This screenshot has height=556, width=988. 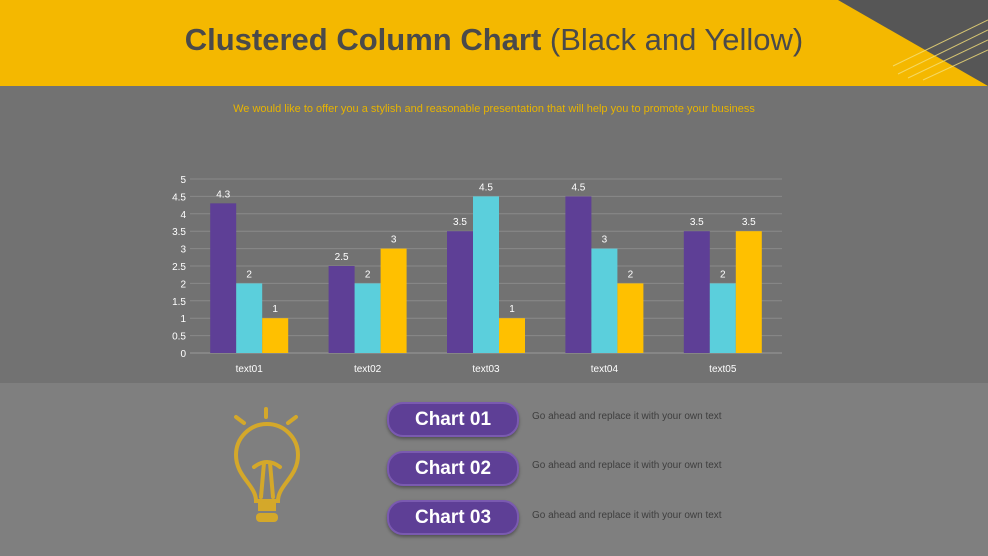 I want to click on y-tick-label: 5, so click(x=183, y=180).